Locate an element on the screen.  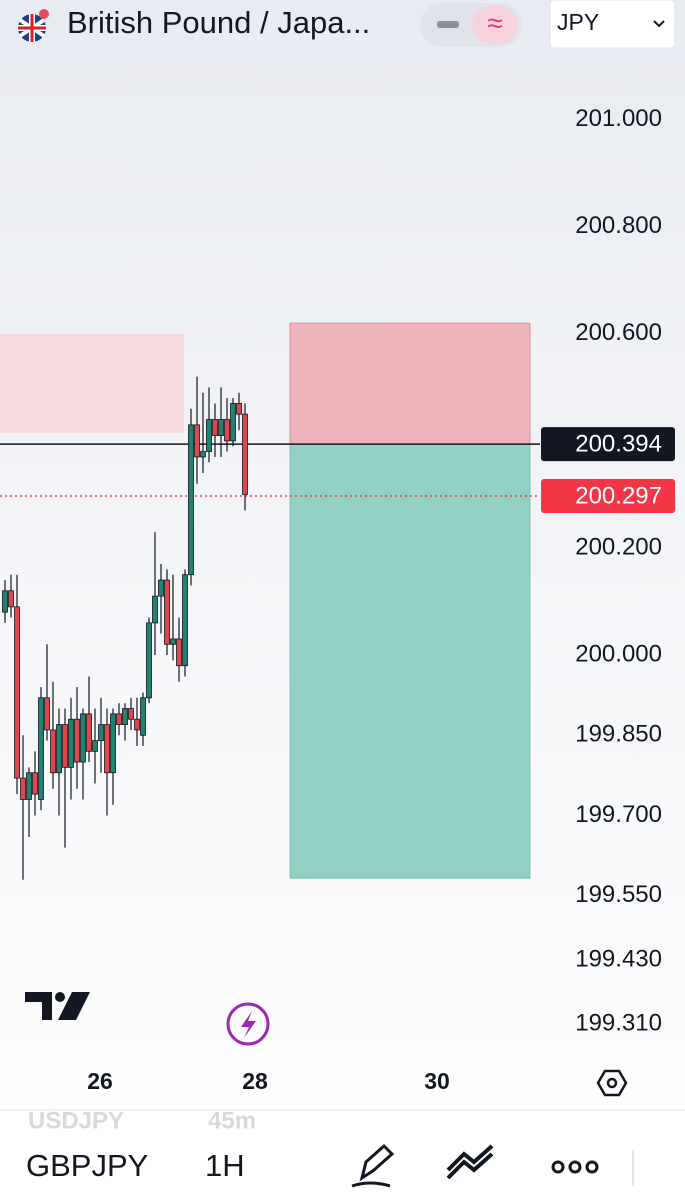
settings-icon-dot is located at coordinates (612, 1083).